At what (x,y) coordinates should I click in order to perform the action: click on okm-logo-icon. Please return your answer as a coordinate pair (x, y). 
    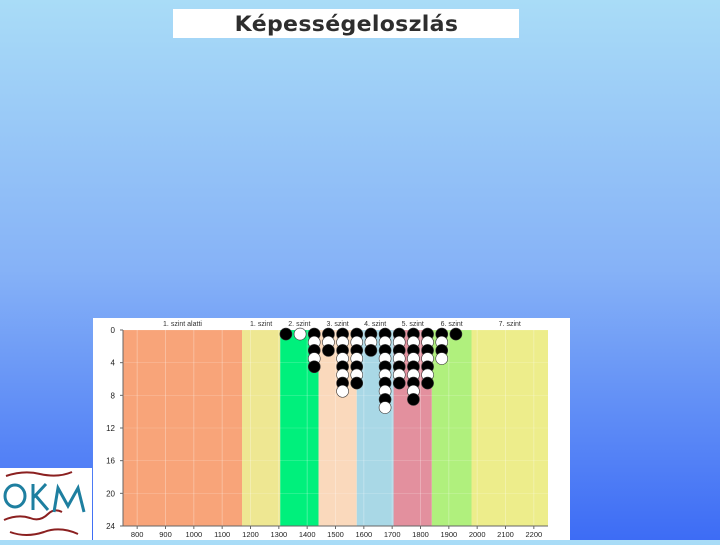
    Looking at the image, I should click on (44, 503).